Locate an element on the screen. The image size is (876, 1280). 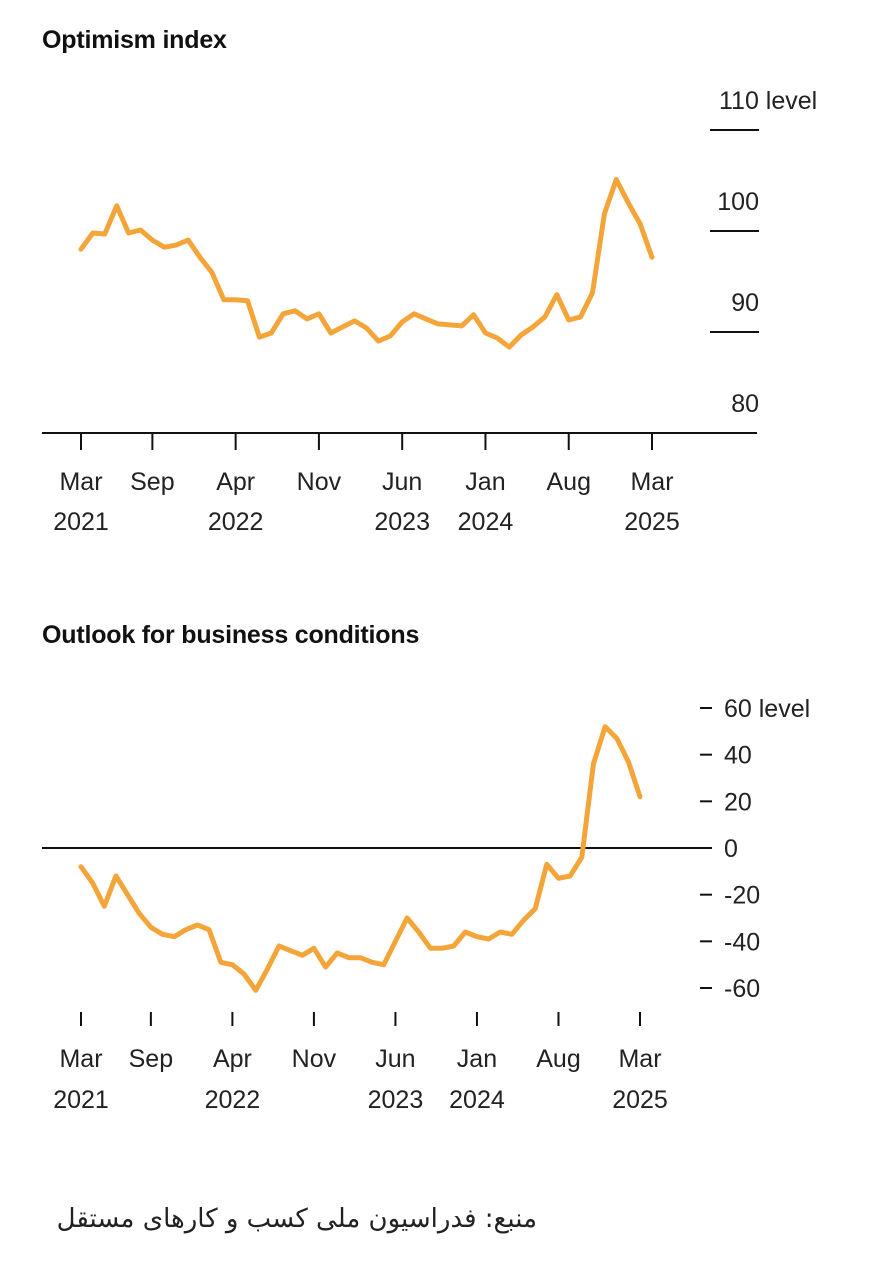
y-tick-label: 110 level is located at coordinates (768, 101).